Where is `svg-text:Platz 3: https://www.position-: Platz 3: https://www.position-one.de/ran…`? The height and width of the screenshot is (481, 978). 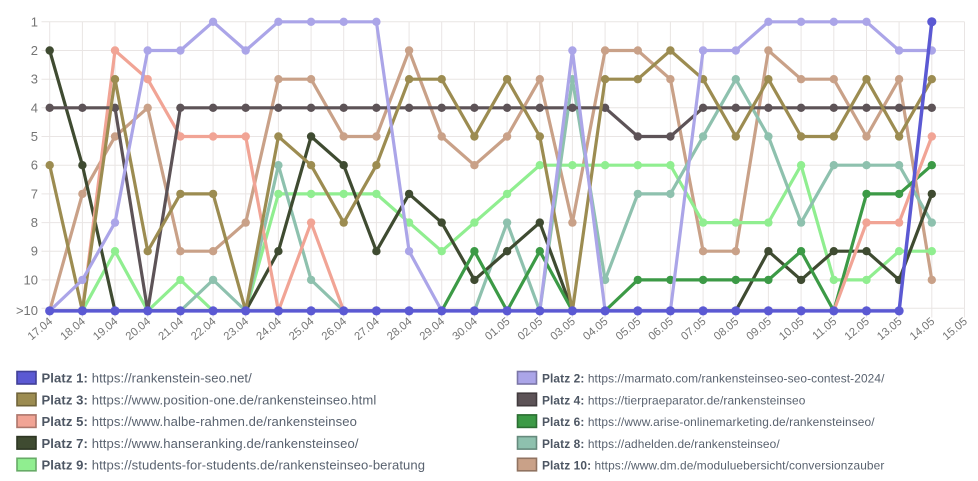
svg-text:Platz 3: https://www.position-: Platz 3: https://www.position-one.de/ran… is located at coordinates (209, 399).